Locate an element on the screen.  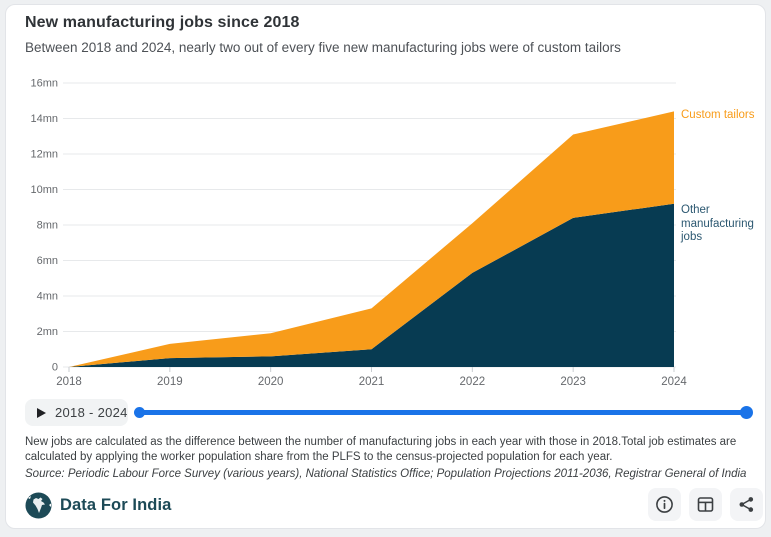
share-button is located at coordinates (746, 504).